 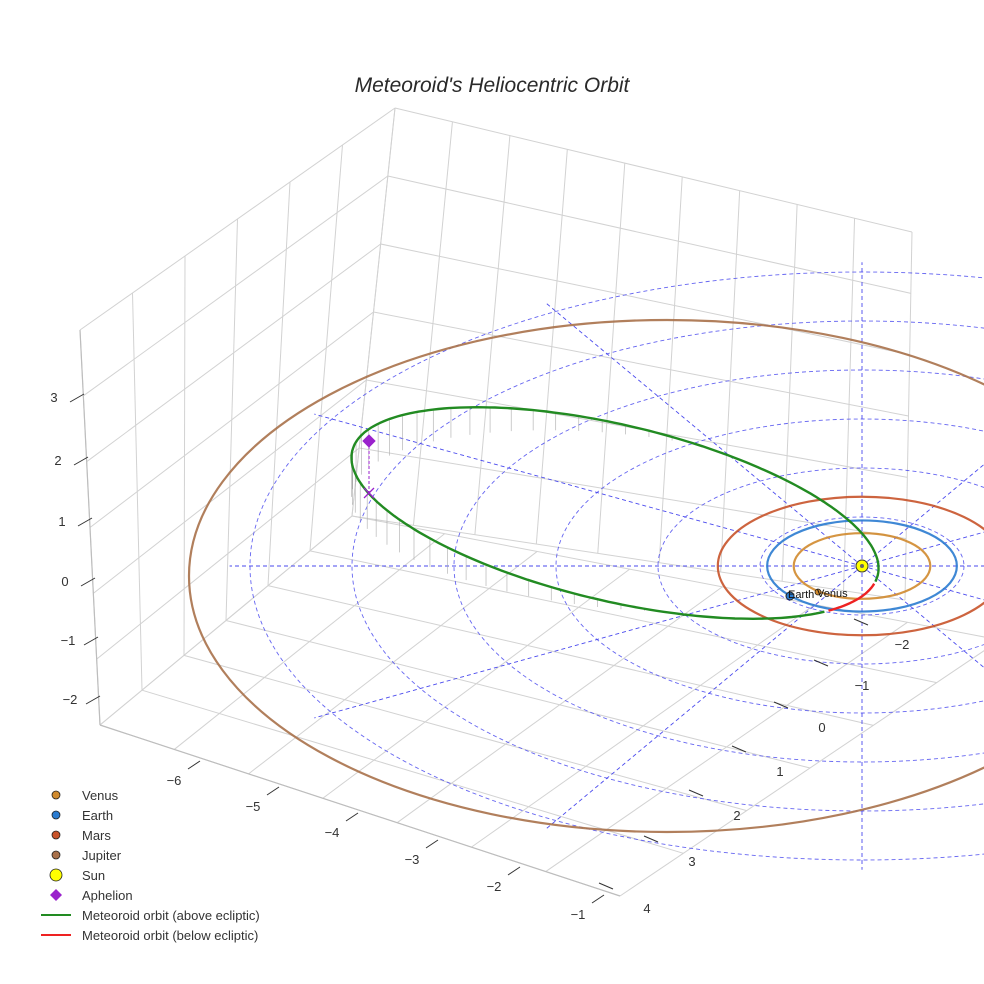 I want to click on x-tick-label: −5, so click(x=253, y=806).